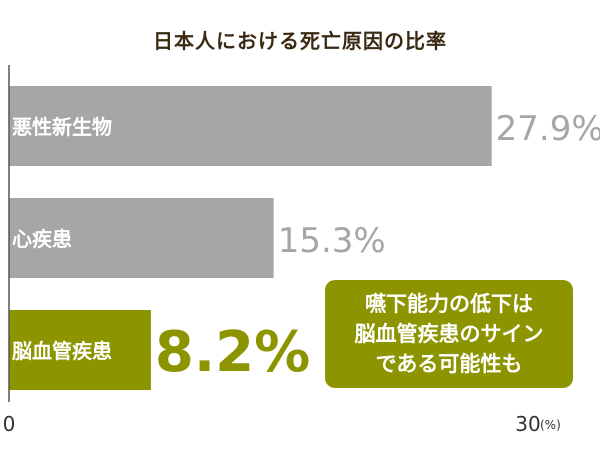  I want to click on x-unit-label: (%), so click(550, 425).